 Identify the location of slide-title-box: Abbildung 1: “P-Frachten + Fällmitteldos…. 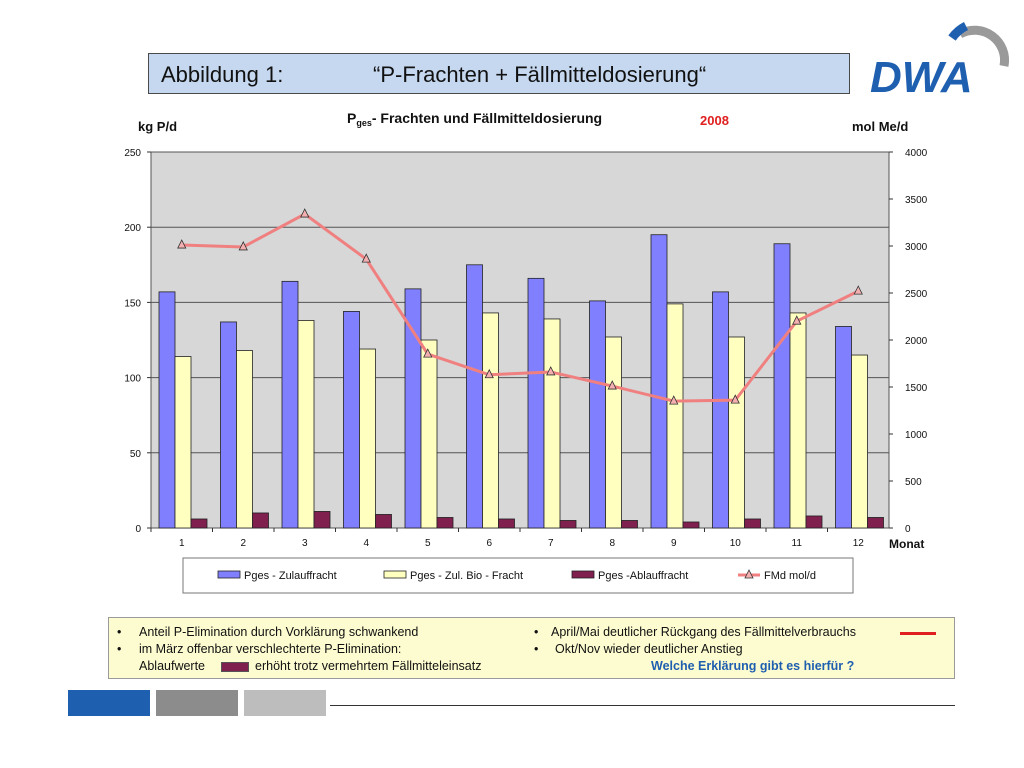
(499, 73).